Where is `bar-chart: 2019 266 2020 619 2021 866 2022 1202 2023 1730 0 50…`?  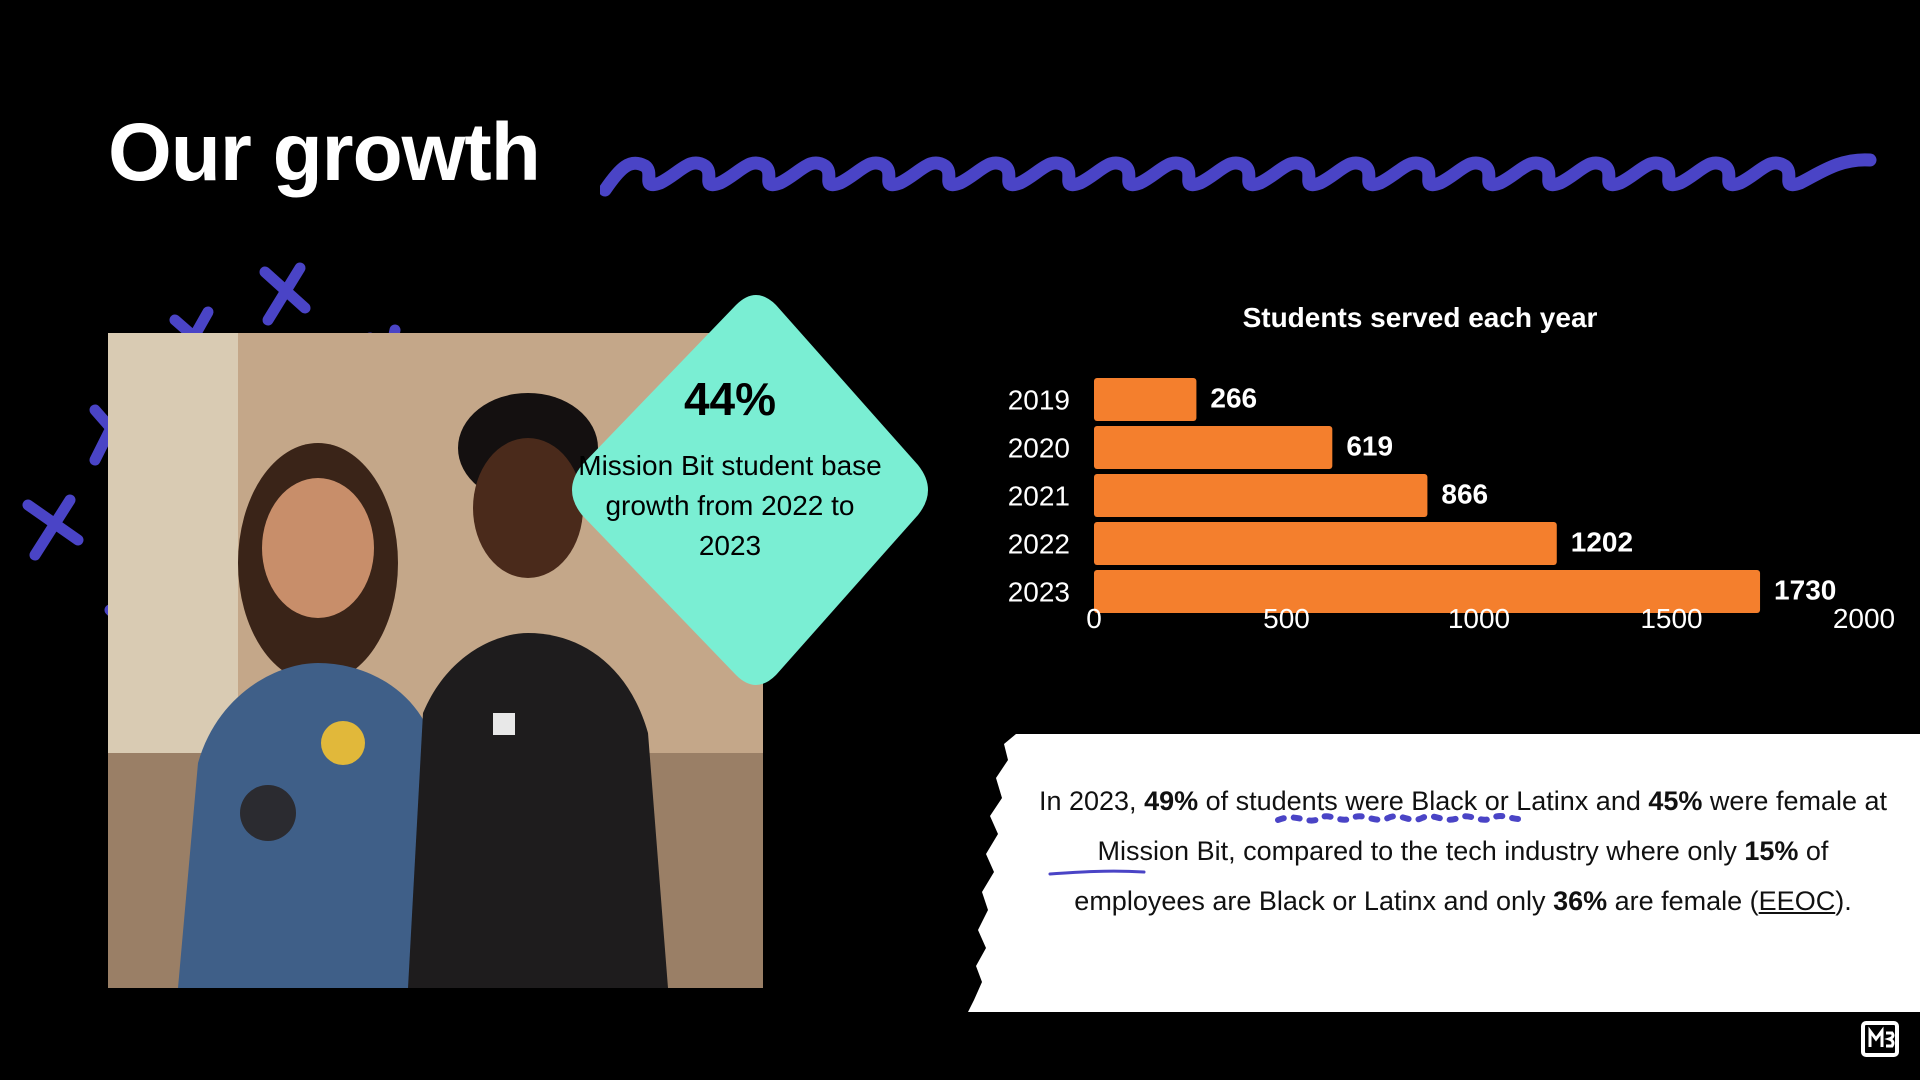 bar-chart: 2019 266 2020 619 2021 866 2022 1202 2023 1730 0 50… is located at coordinates (1451, 504).